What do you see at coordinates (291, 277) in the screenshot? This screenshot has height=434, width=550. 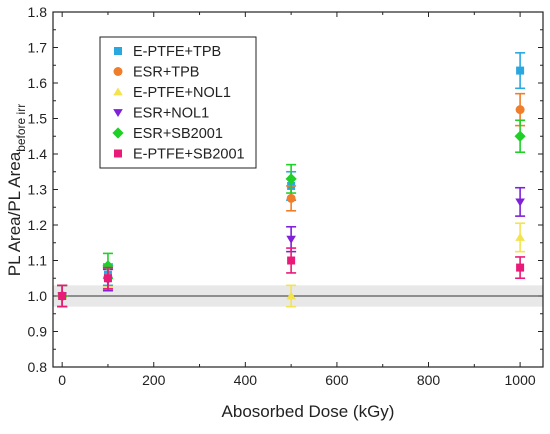 I see `series-e-ptfe-sb2001` at bounding box center [291, 277].